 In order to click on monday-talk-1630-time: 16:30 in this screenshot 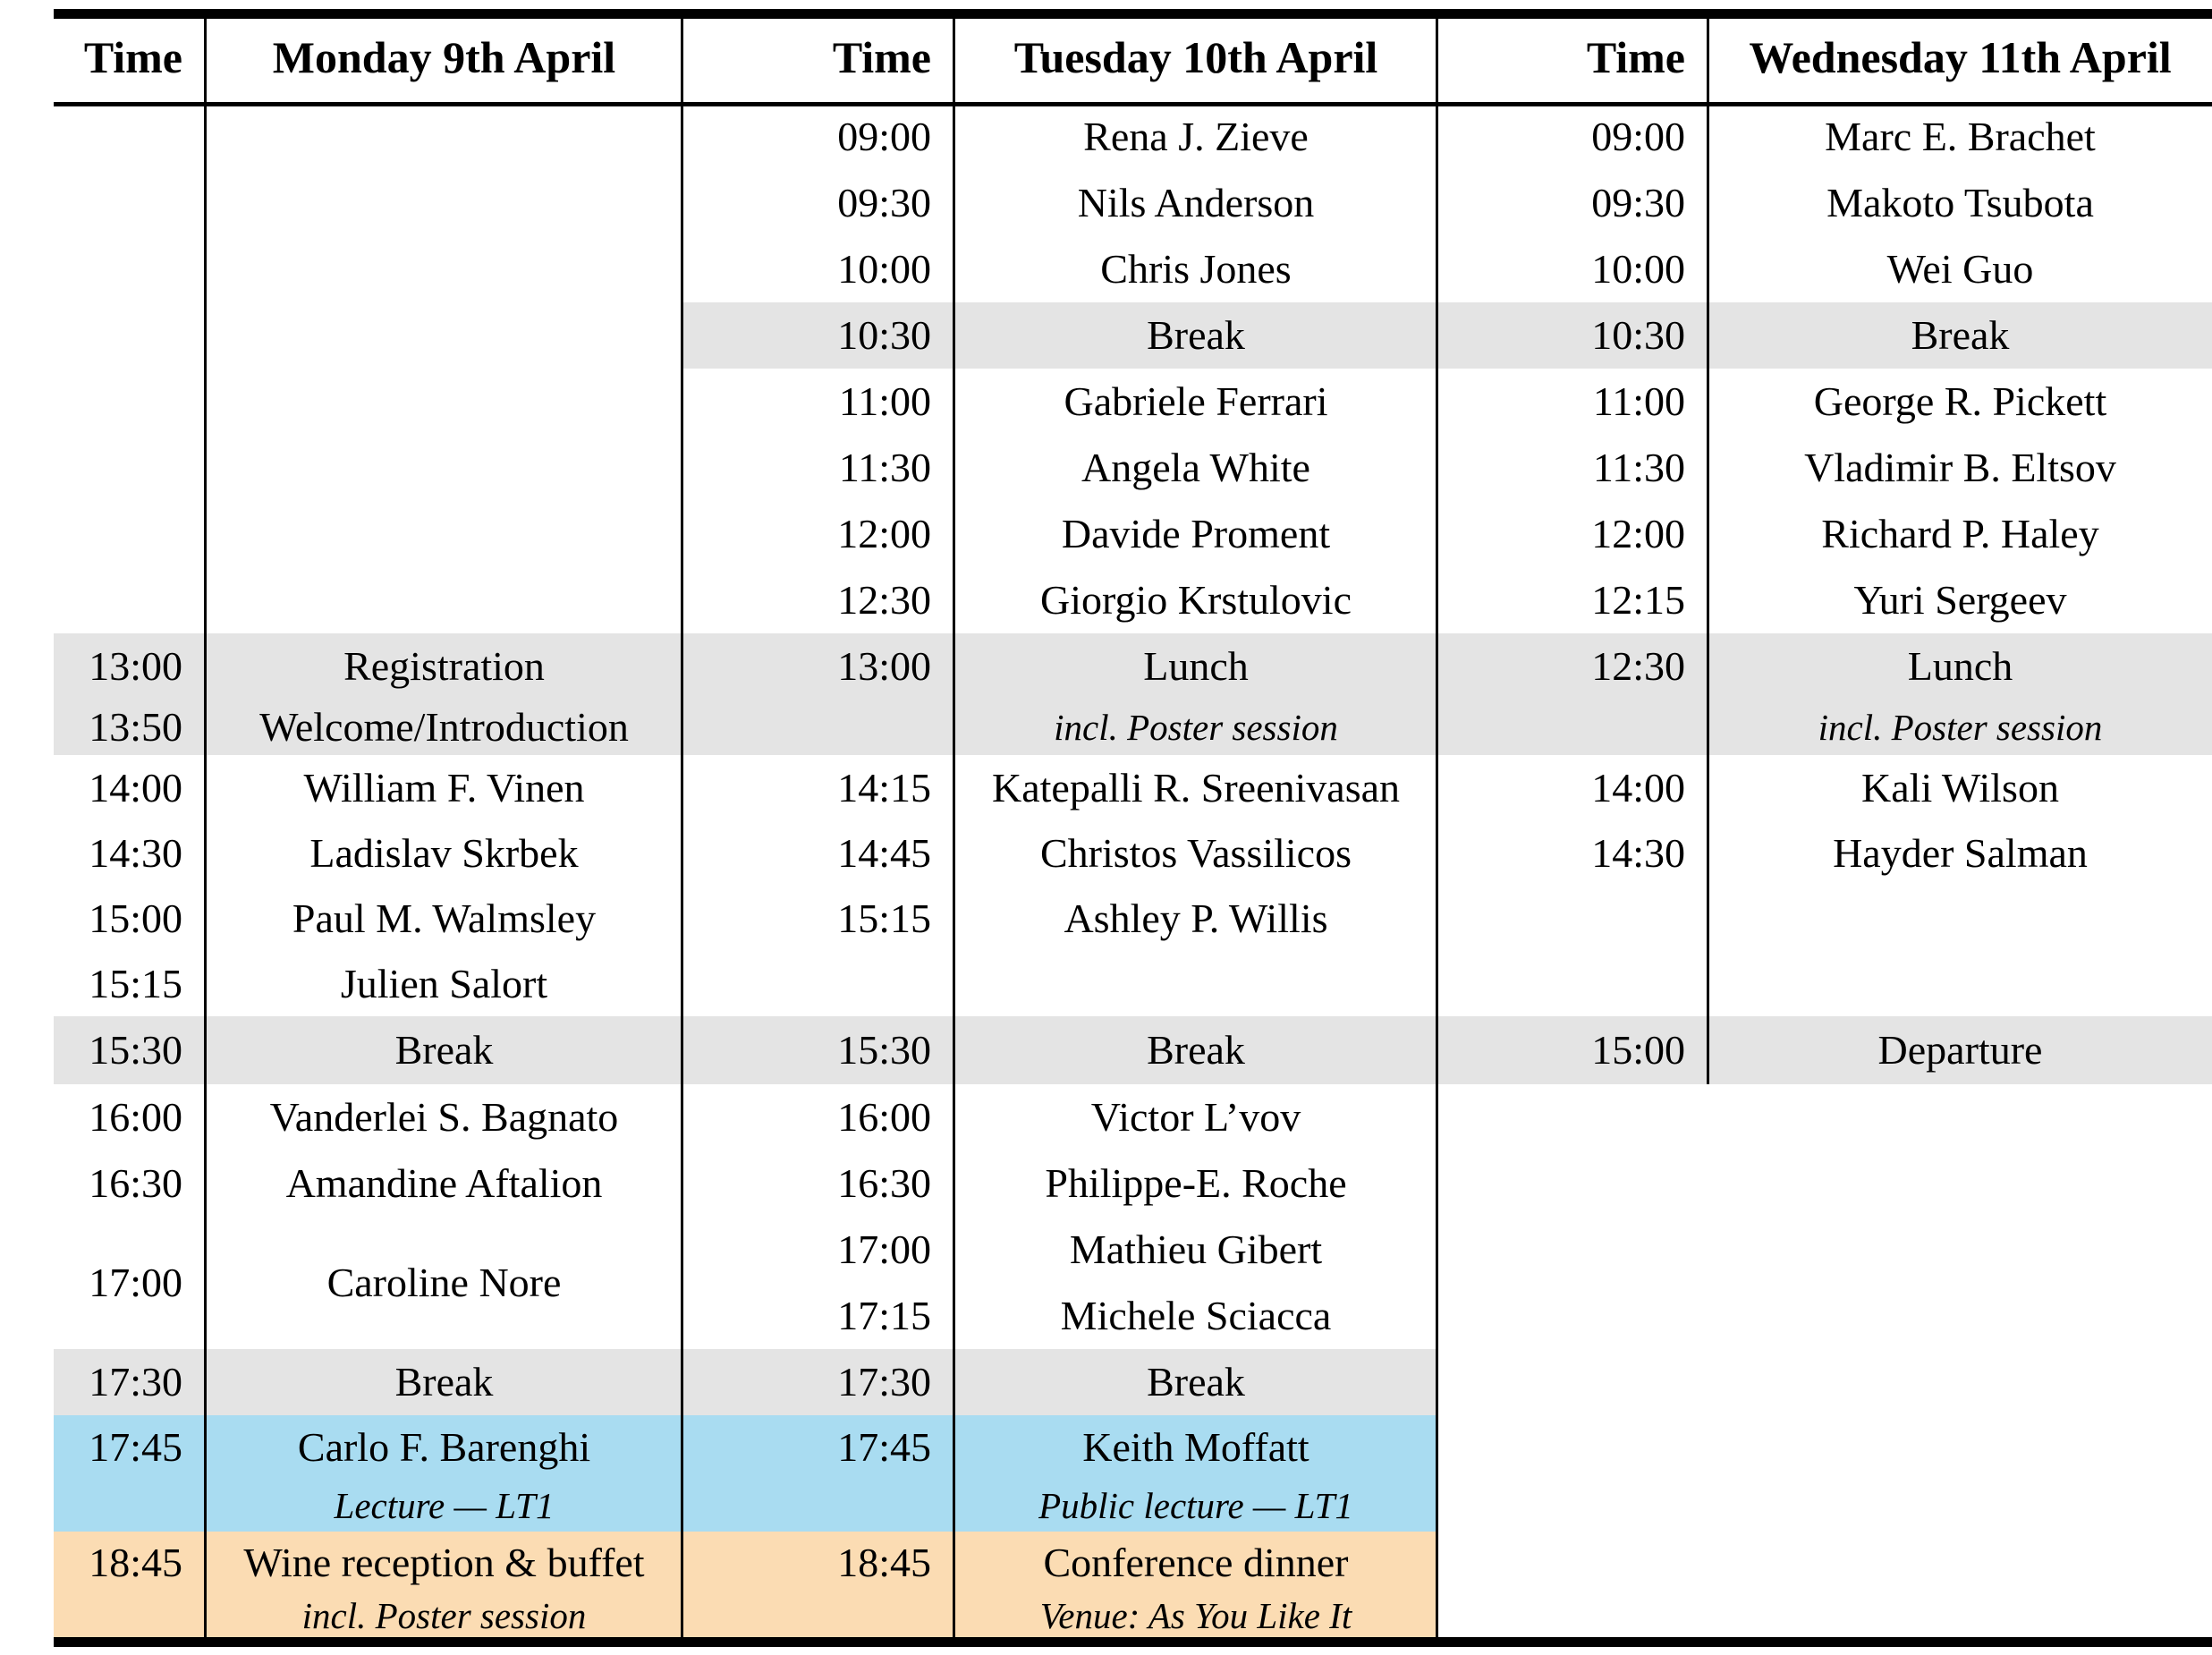, I will do `click(136, 1183)`.